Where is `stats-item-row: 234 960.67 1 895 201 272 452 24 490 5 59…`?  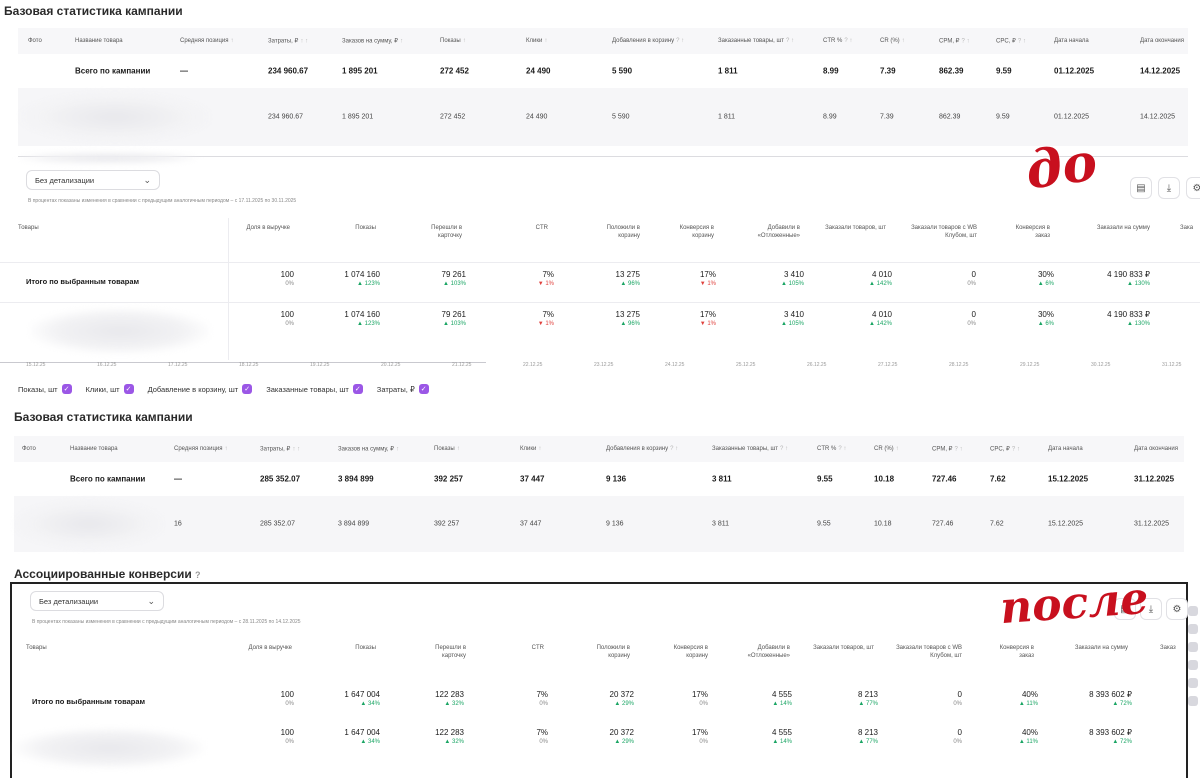
stats-item-row: 234 960.67 1 895 201 272 452 24 490 5 59… is located at coordinates (603, 117).